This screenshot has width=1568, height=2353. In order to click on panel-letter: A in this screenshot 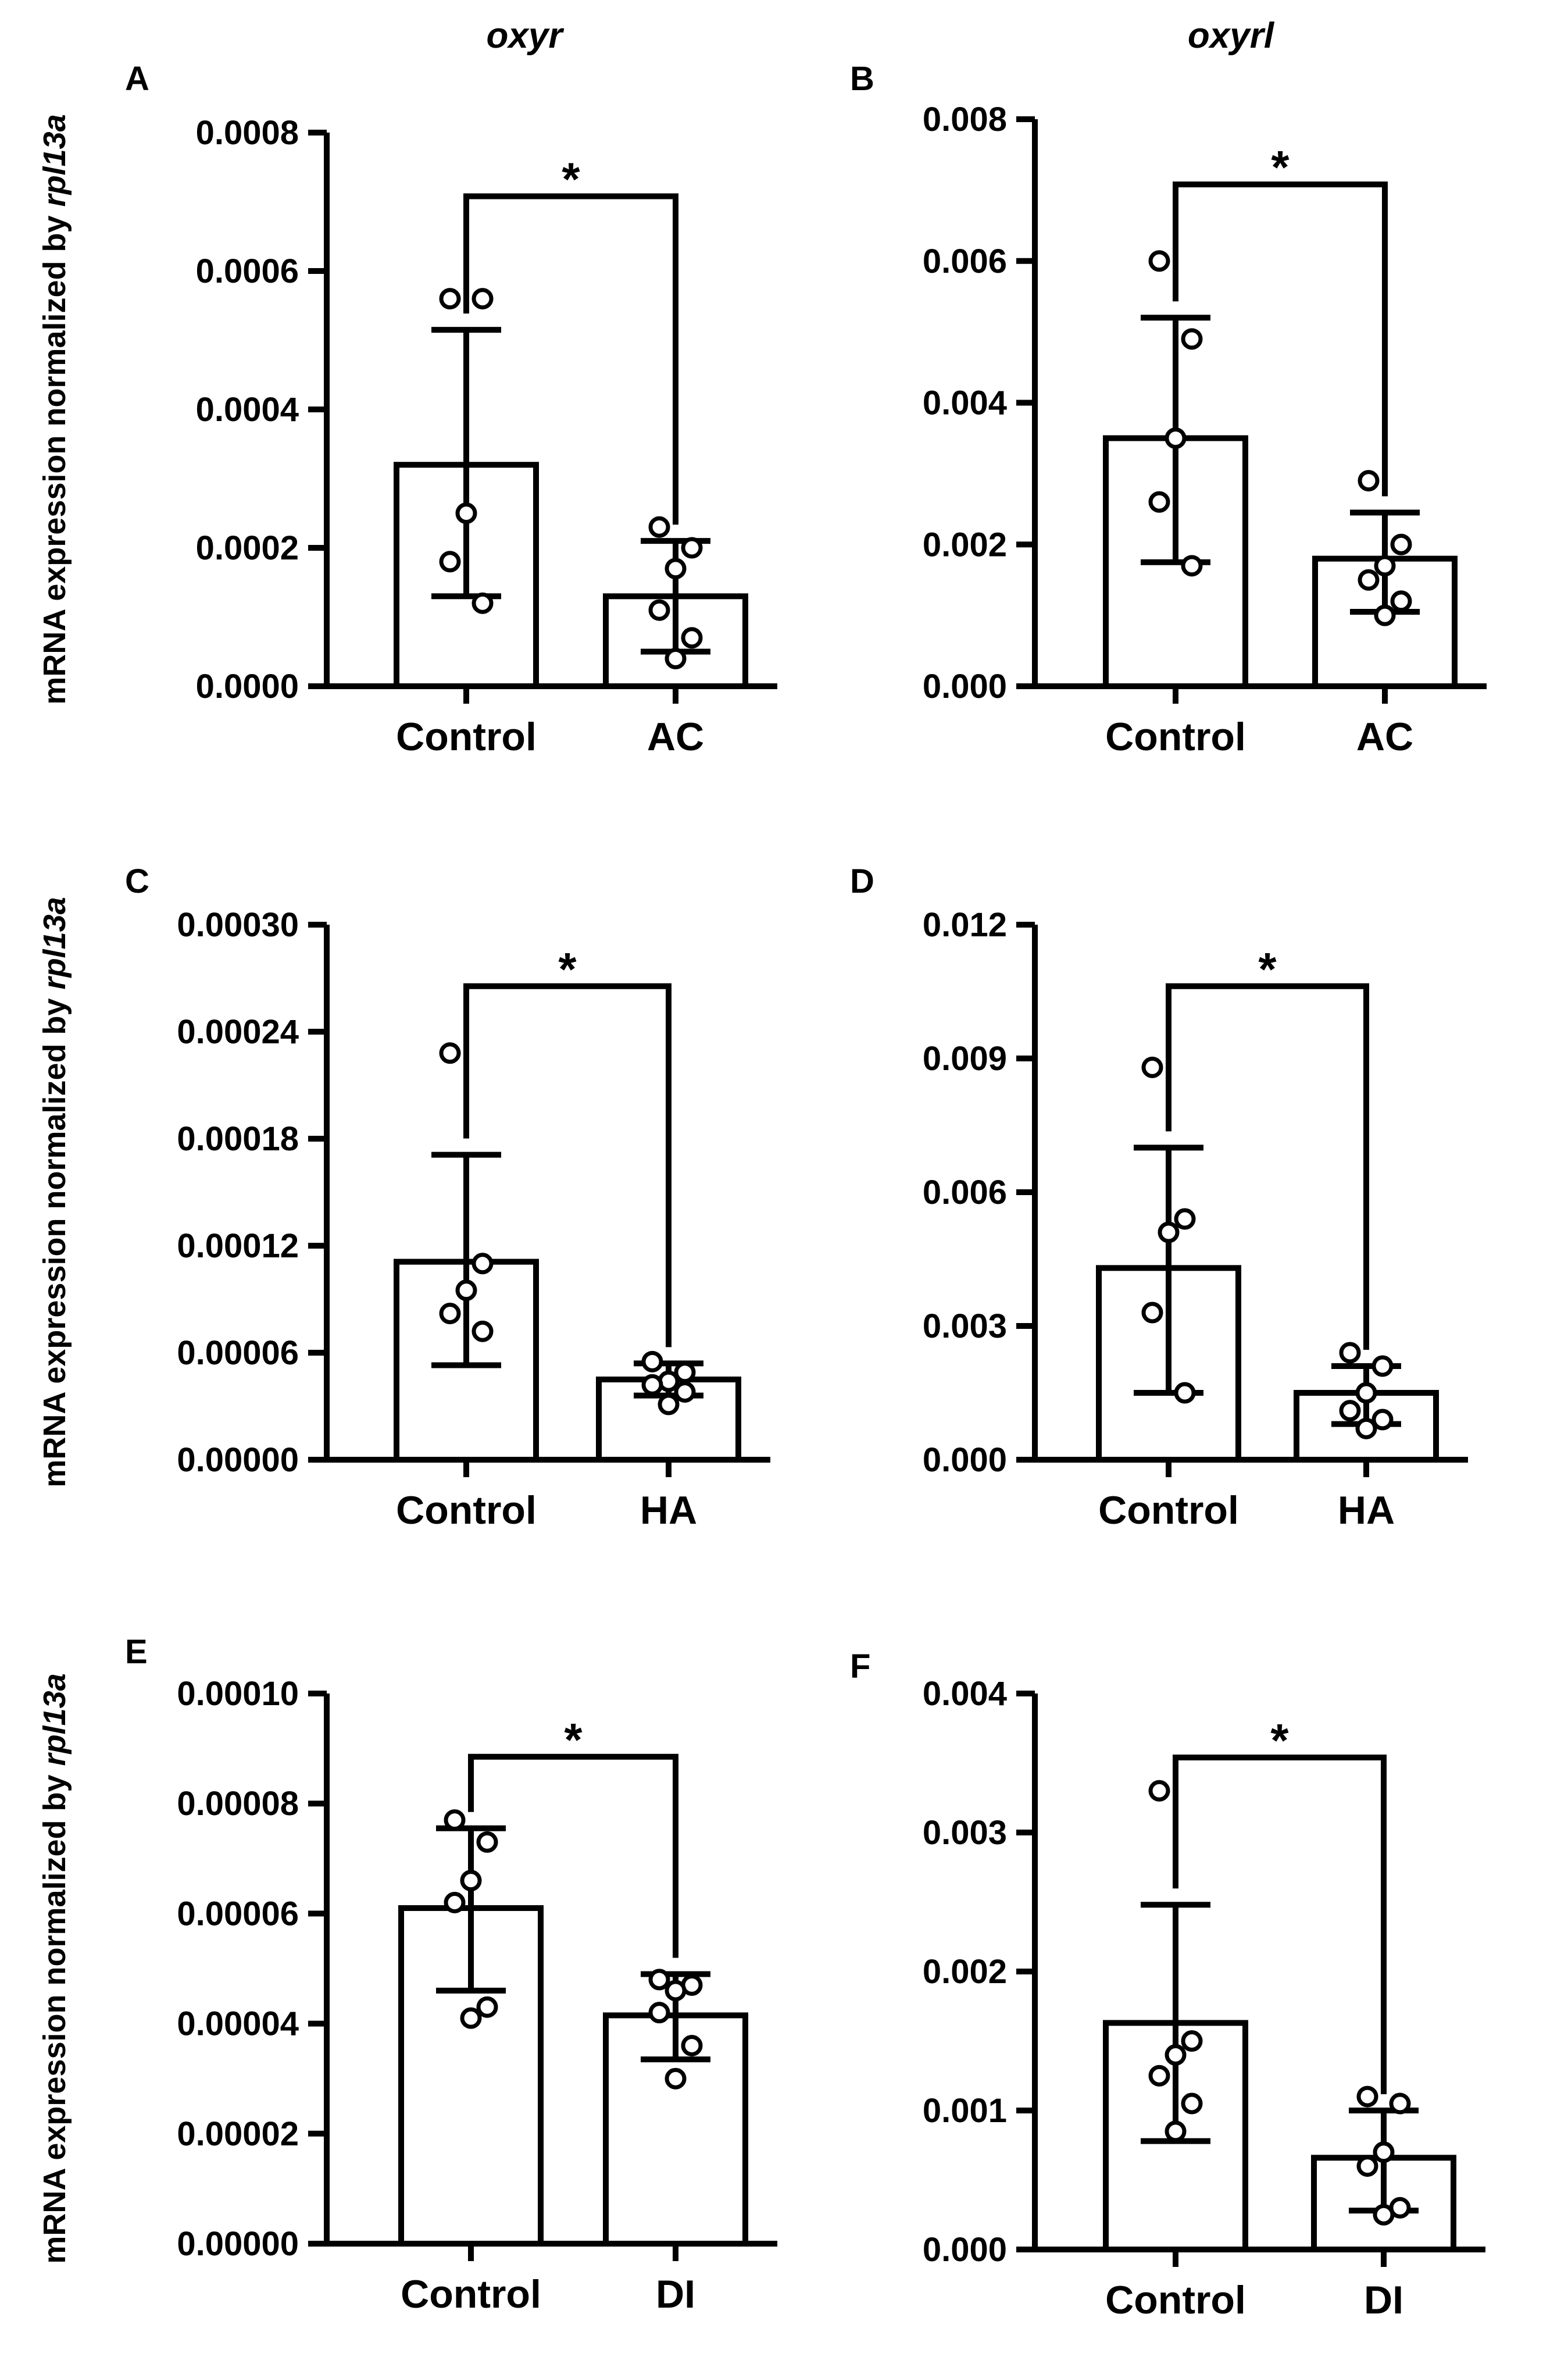, I will do `click(137, 79)`.